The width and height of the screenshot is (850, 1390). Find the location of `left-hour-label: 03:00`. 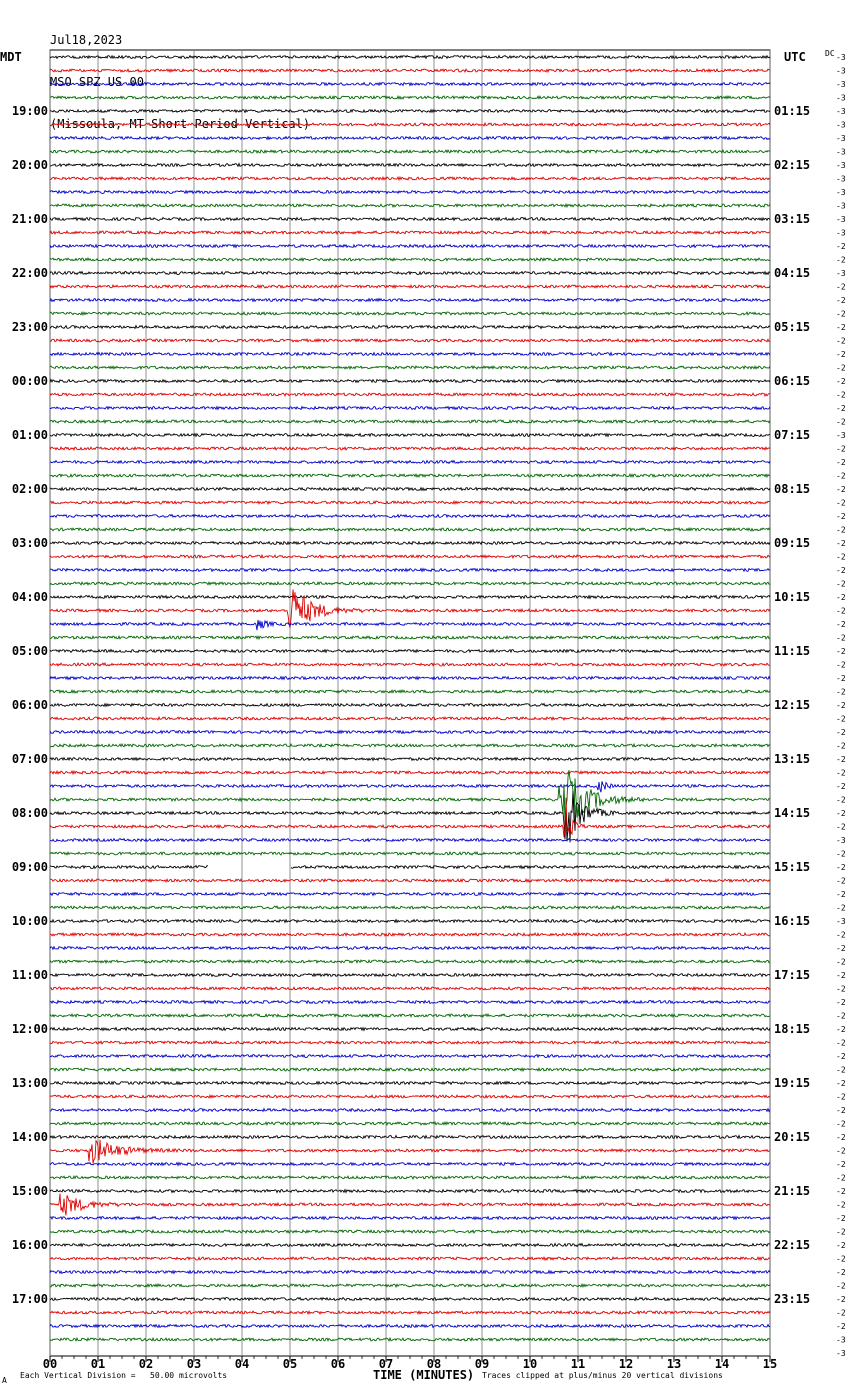

left-hour-label: 03:00 is located at coordinates (30, 543).